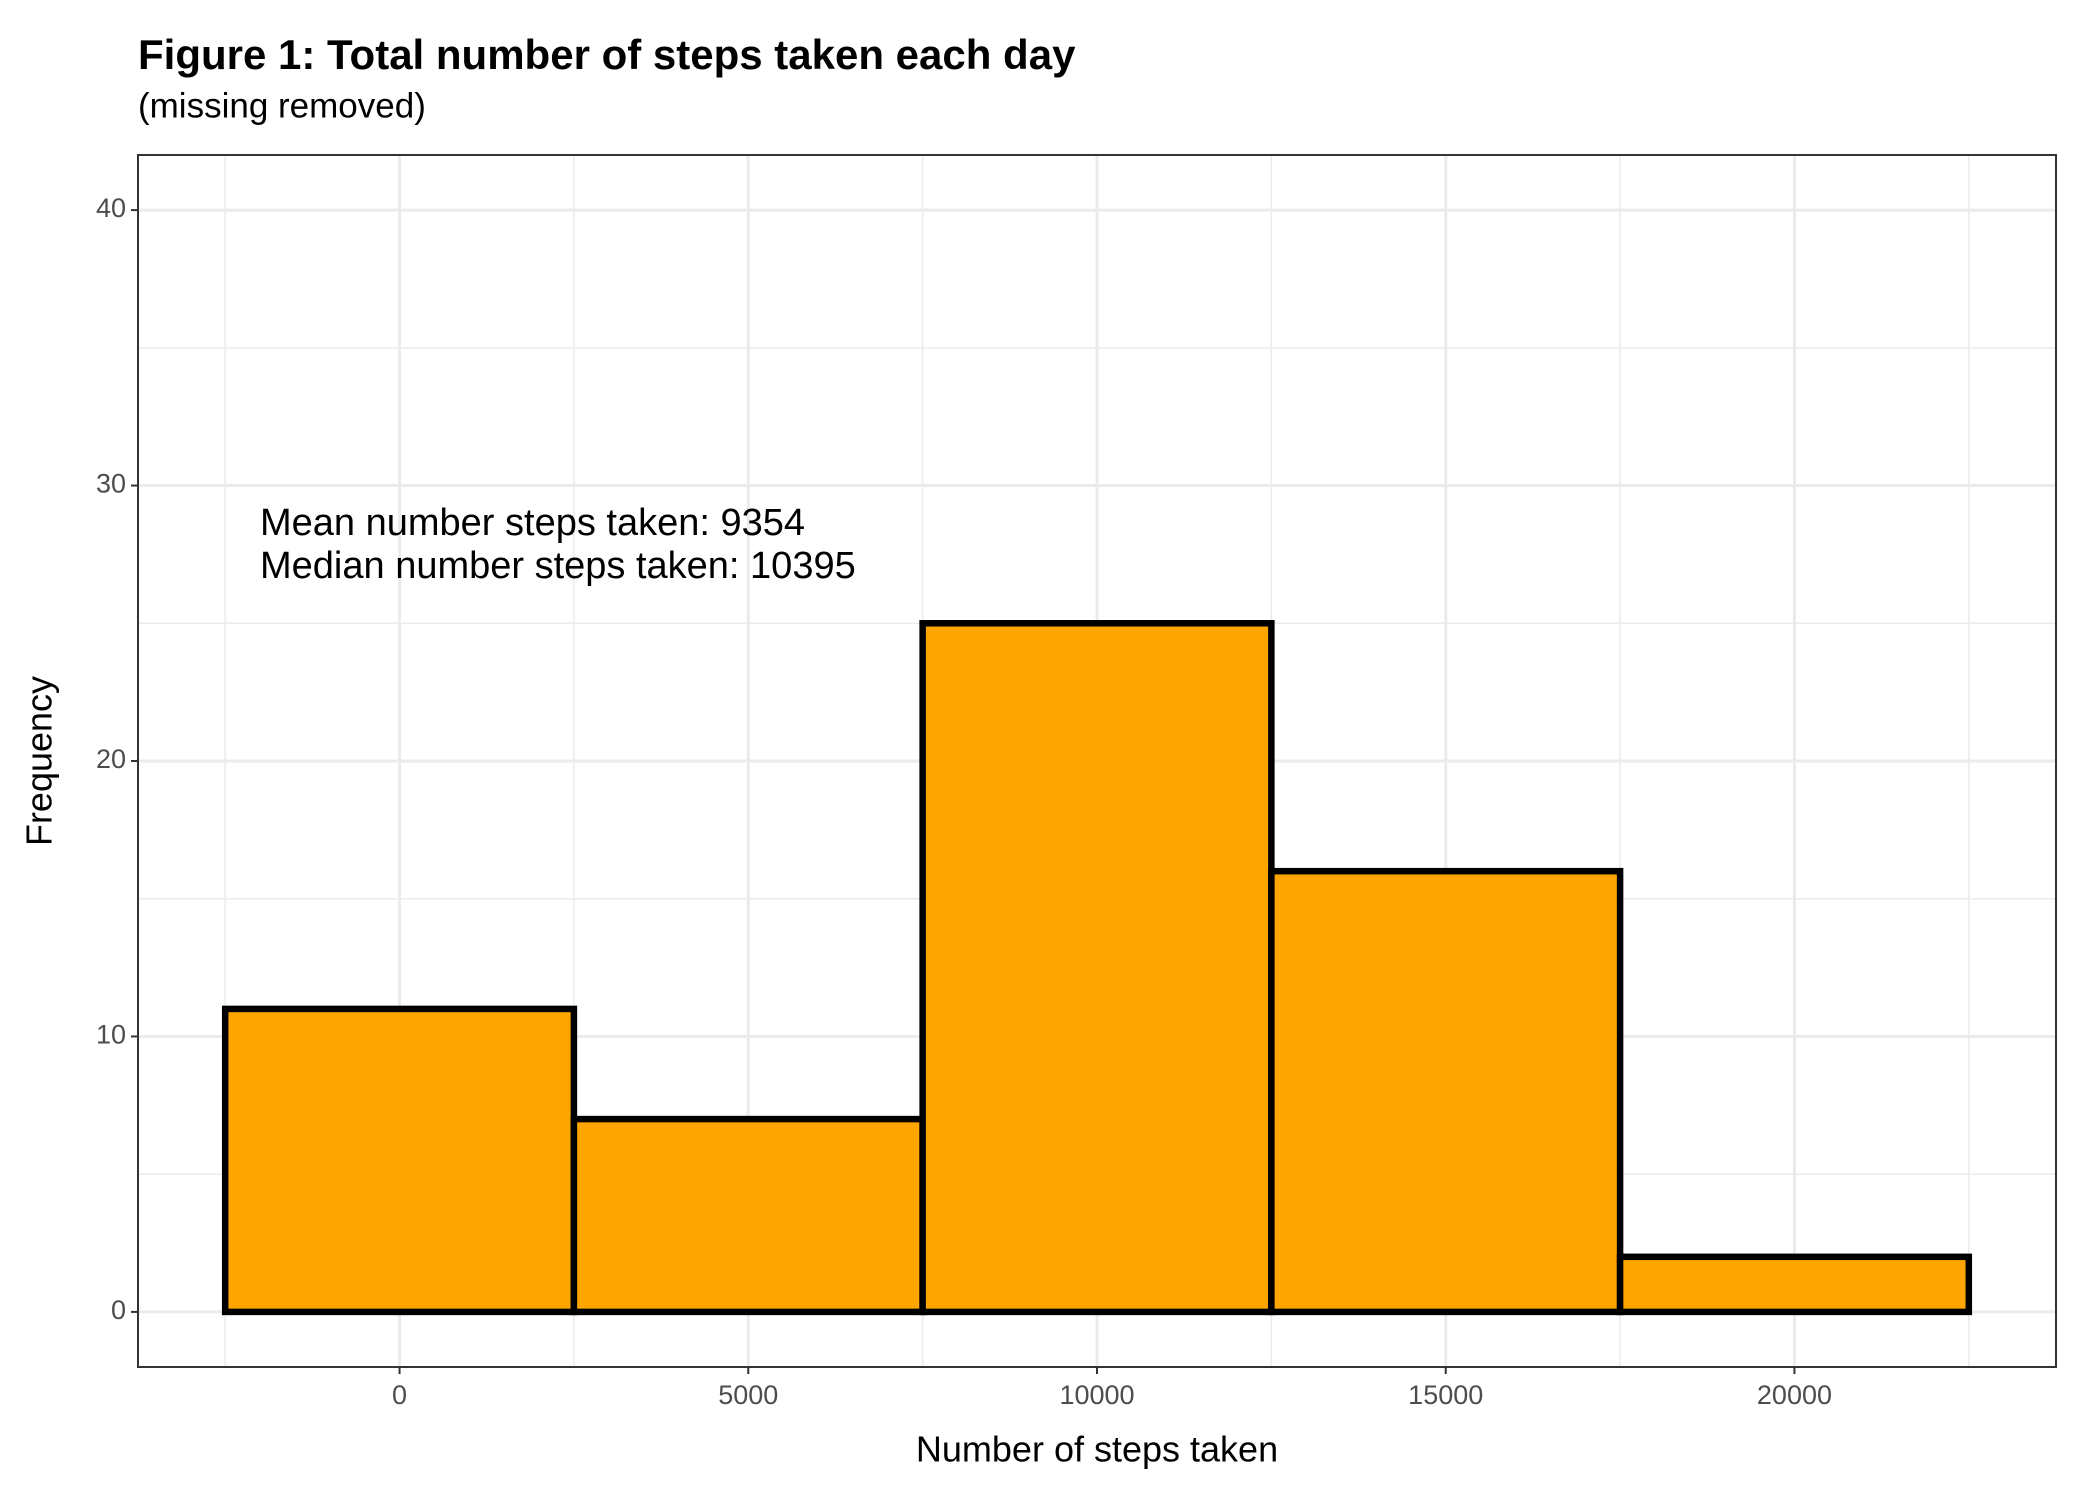 The height and width of the screenshot is (1504, 2100). What do you see at coordinates (1096, 1395) in the screenshot?
I see `x-tick-label: 10000` at bounding box center [1096, 1395].